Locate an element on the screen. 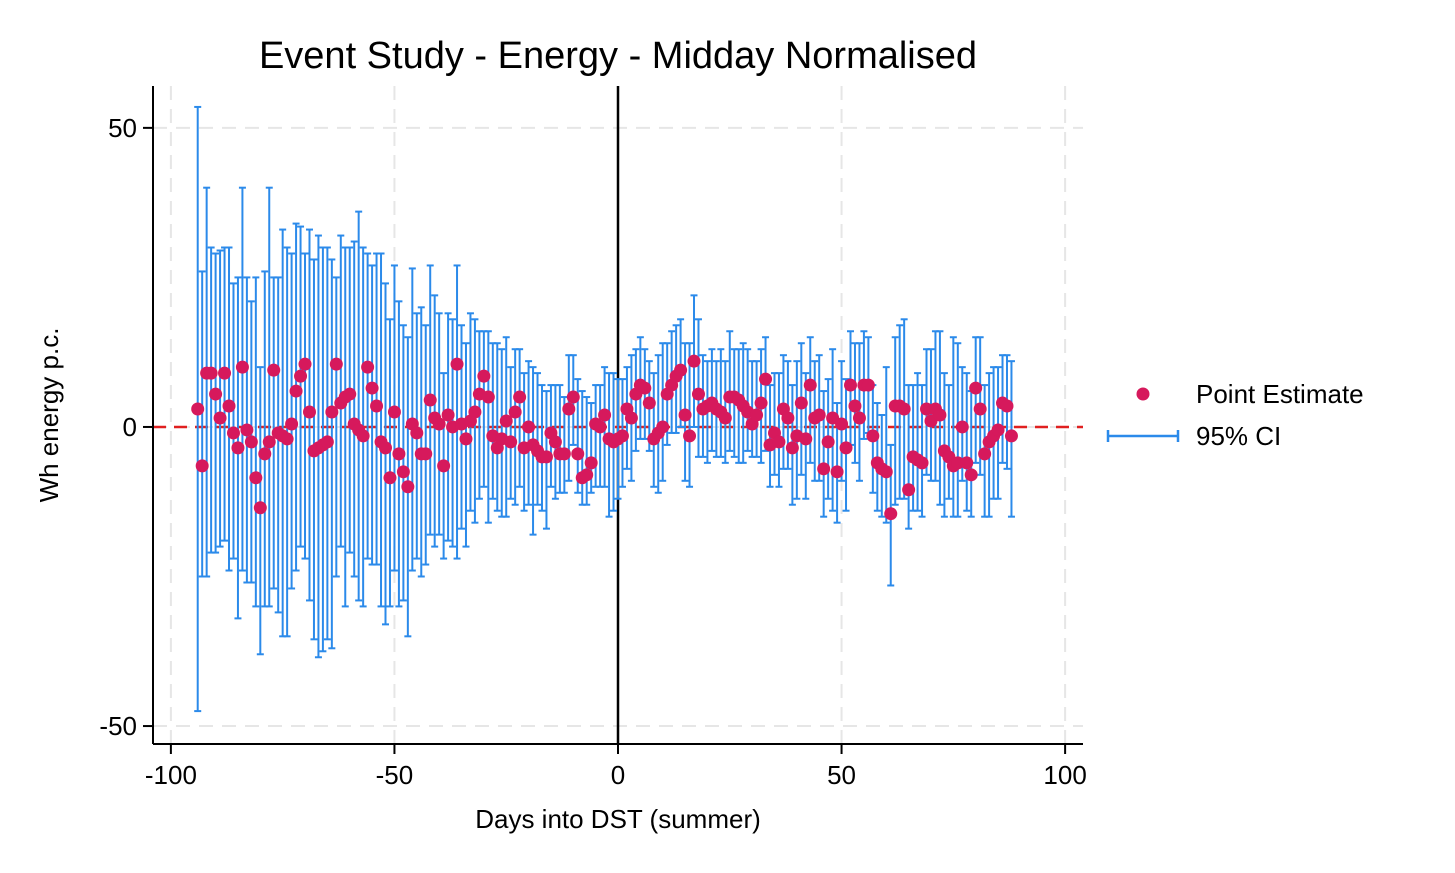 This screenshot has width=1455, height=873. y-tick-label: -50 is located at coordinates (118, 726).